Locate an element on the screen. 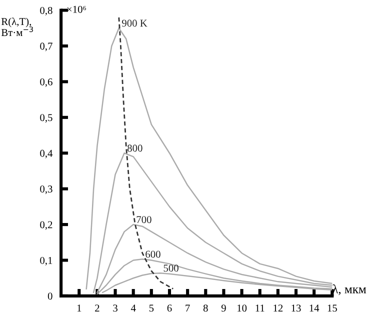  y-axis-title: R(λ,T), Вт·м$^{−3}$ is located at coordinates (17, 27).